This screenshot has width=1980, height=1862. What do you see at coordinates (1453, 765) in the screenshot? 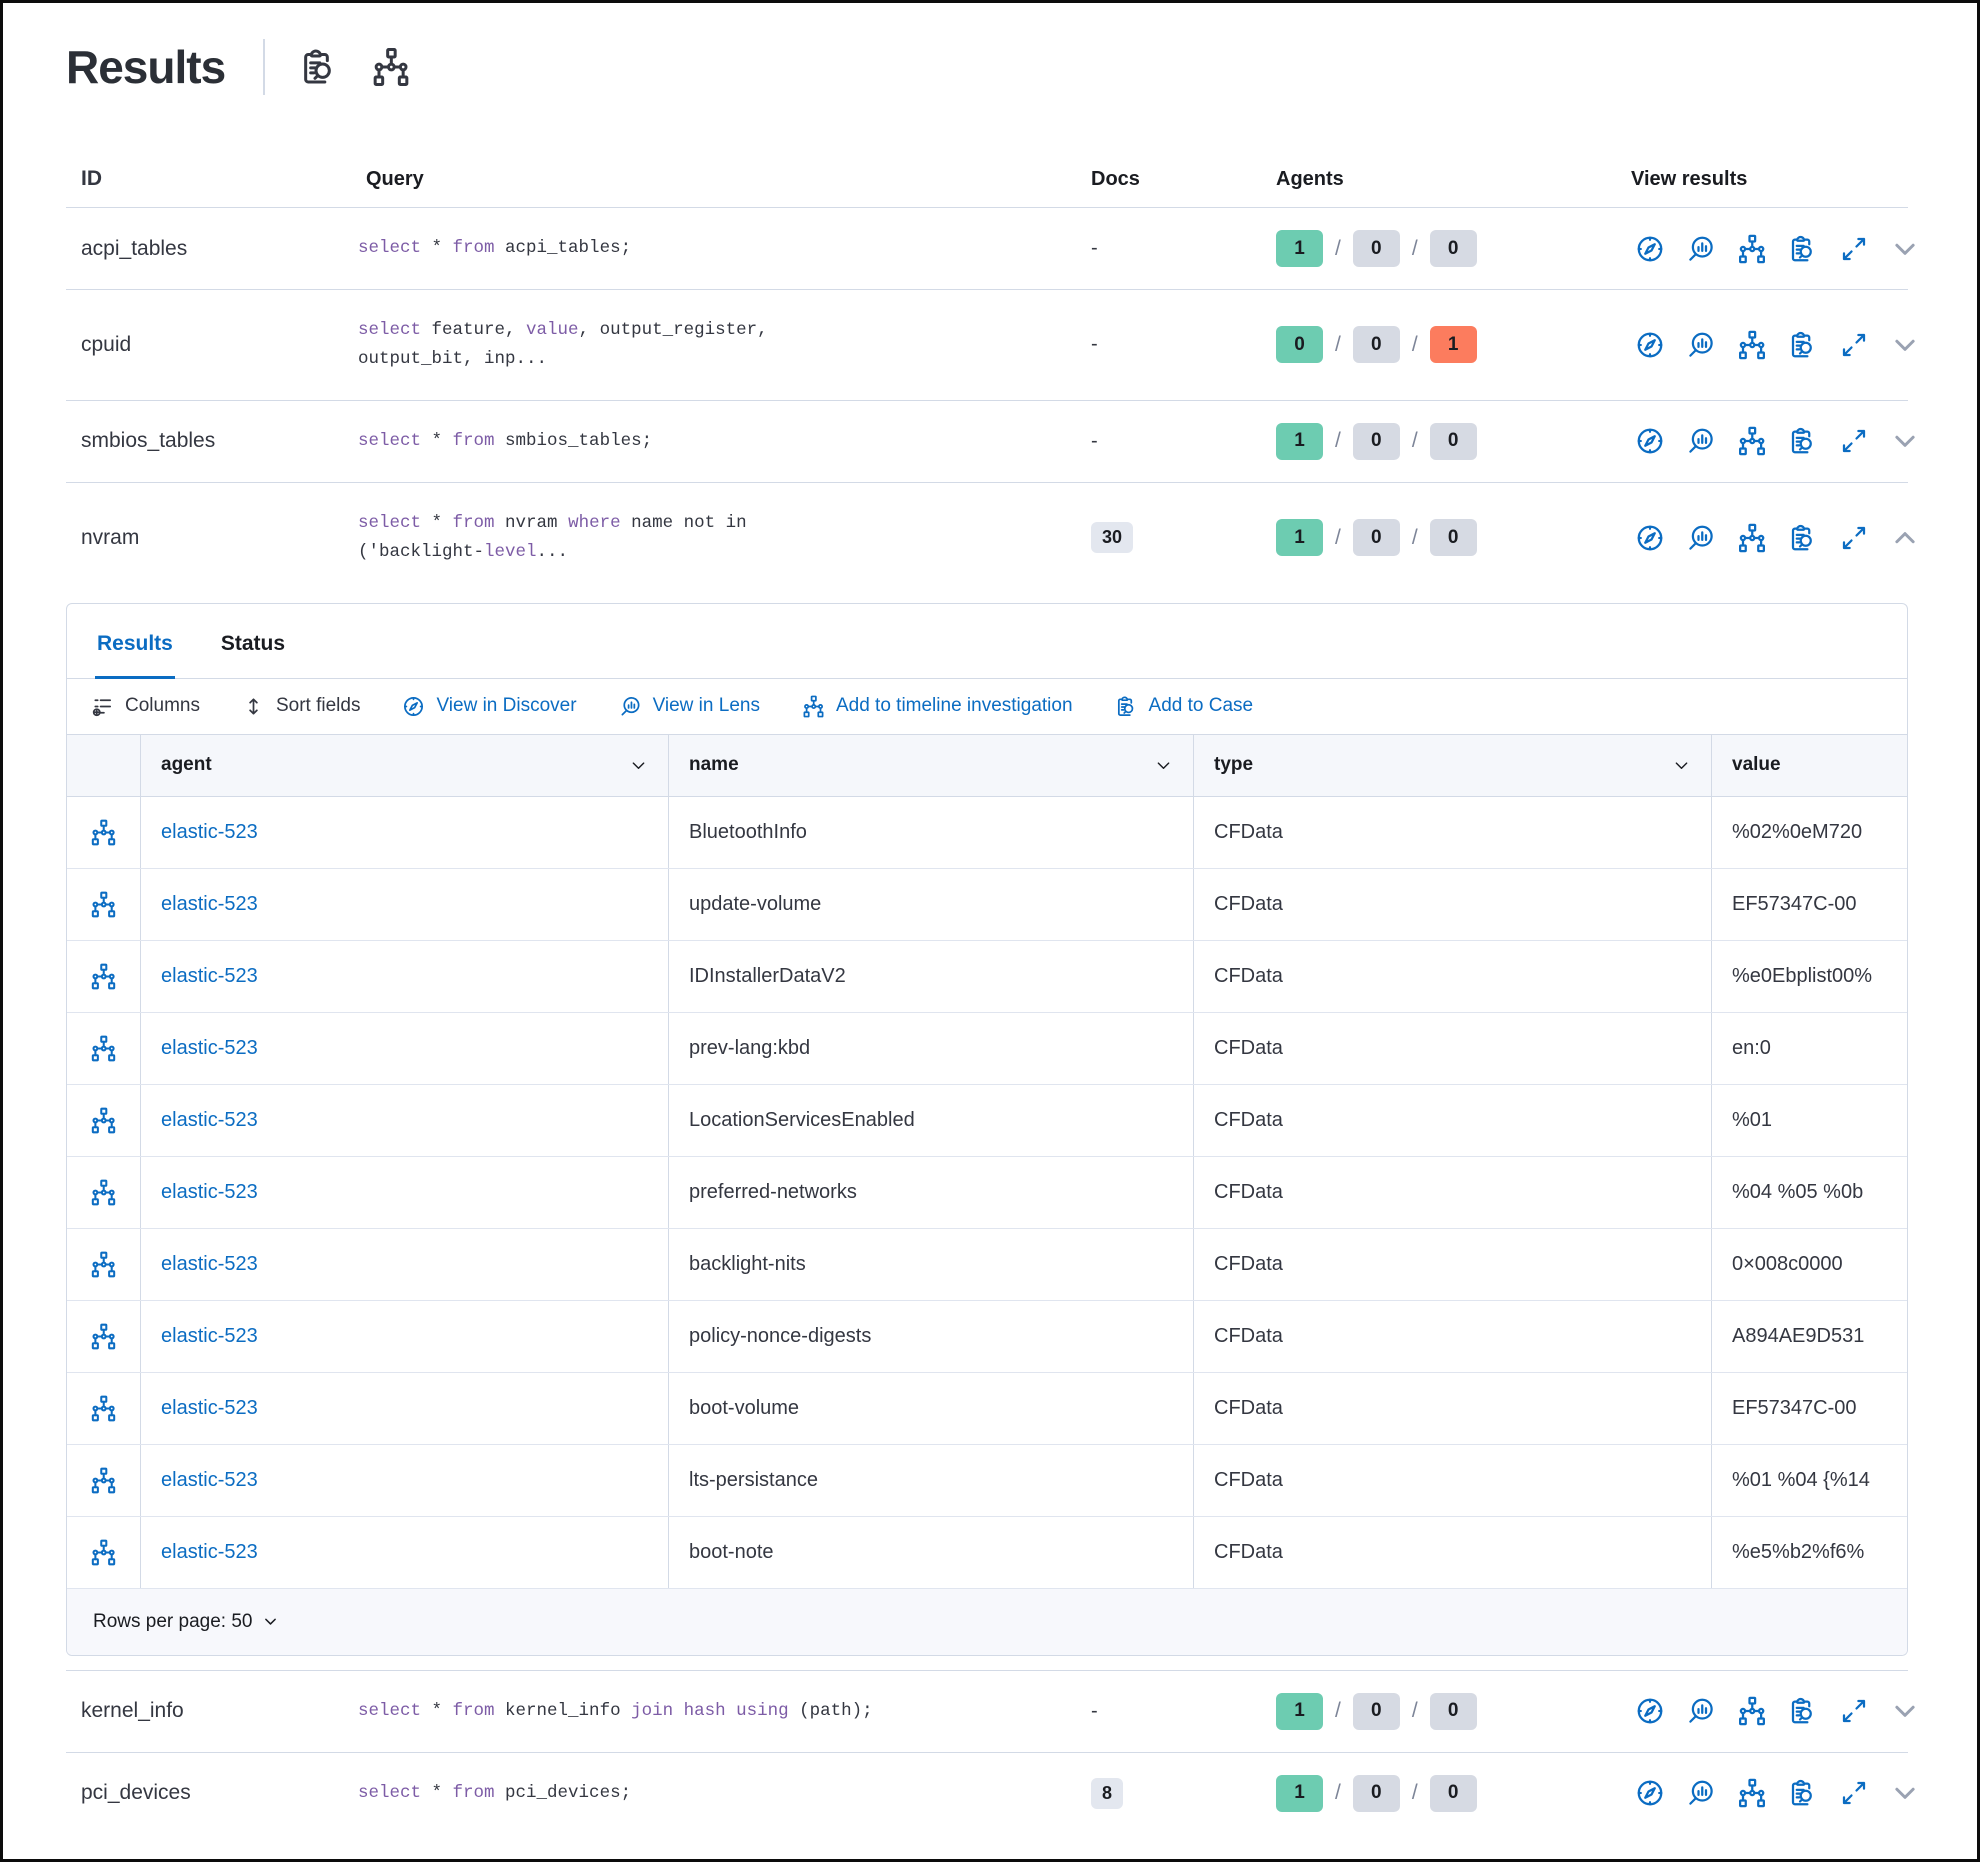
I see `grid-col-type: type` at bounding box center [1453, 765].